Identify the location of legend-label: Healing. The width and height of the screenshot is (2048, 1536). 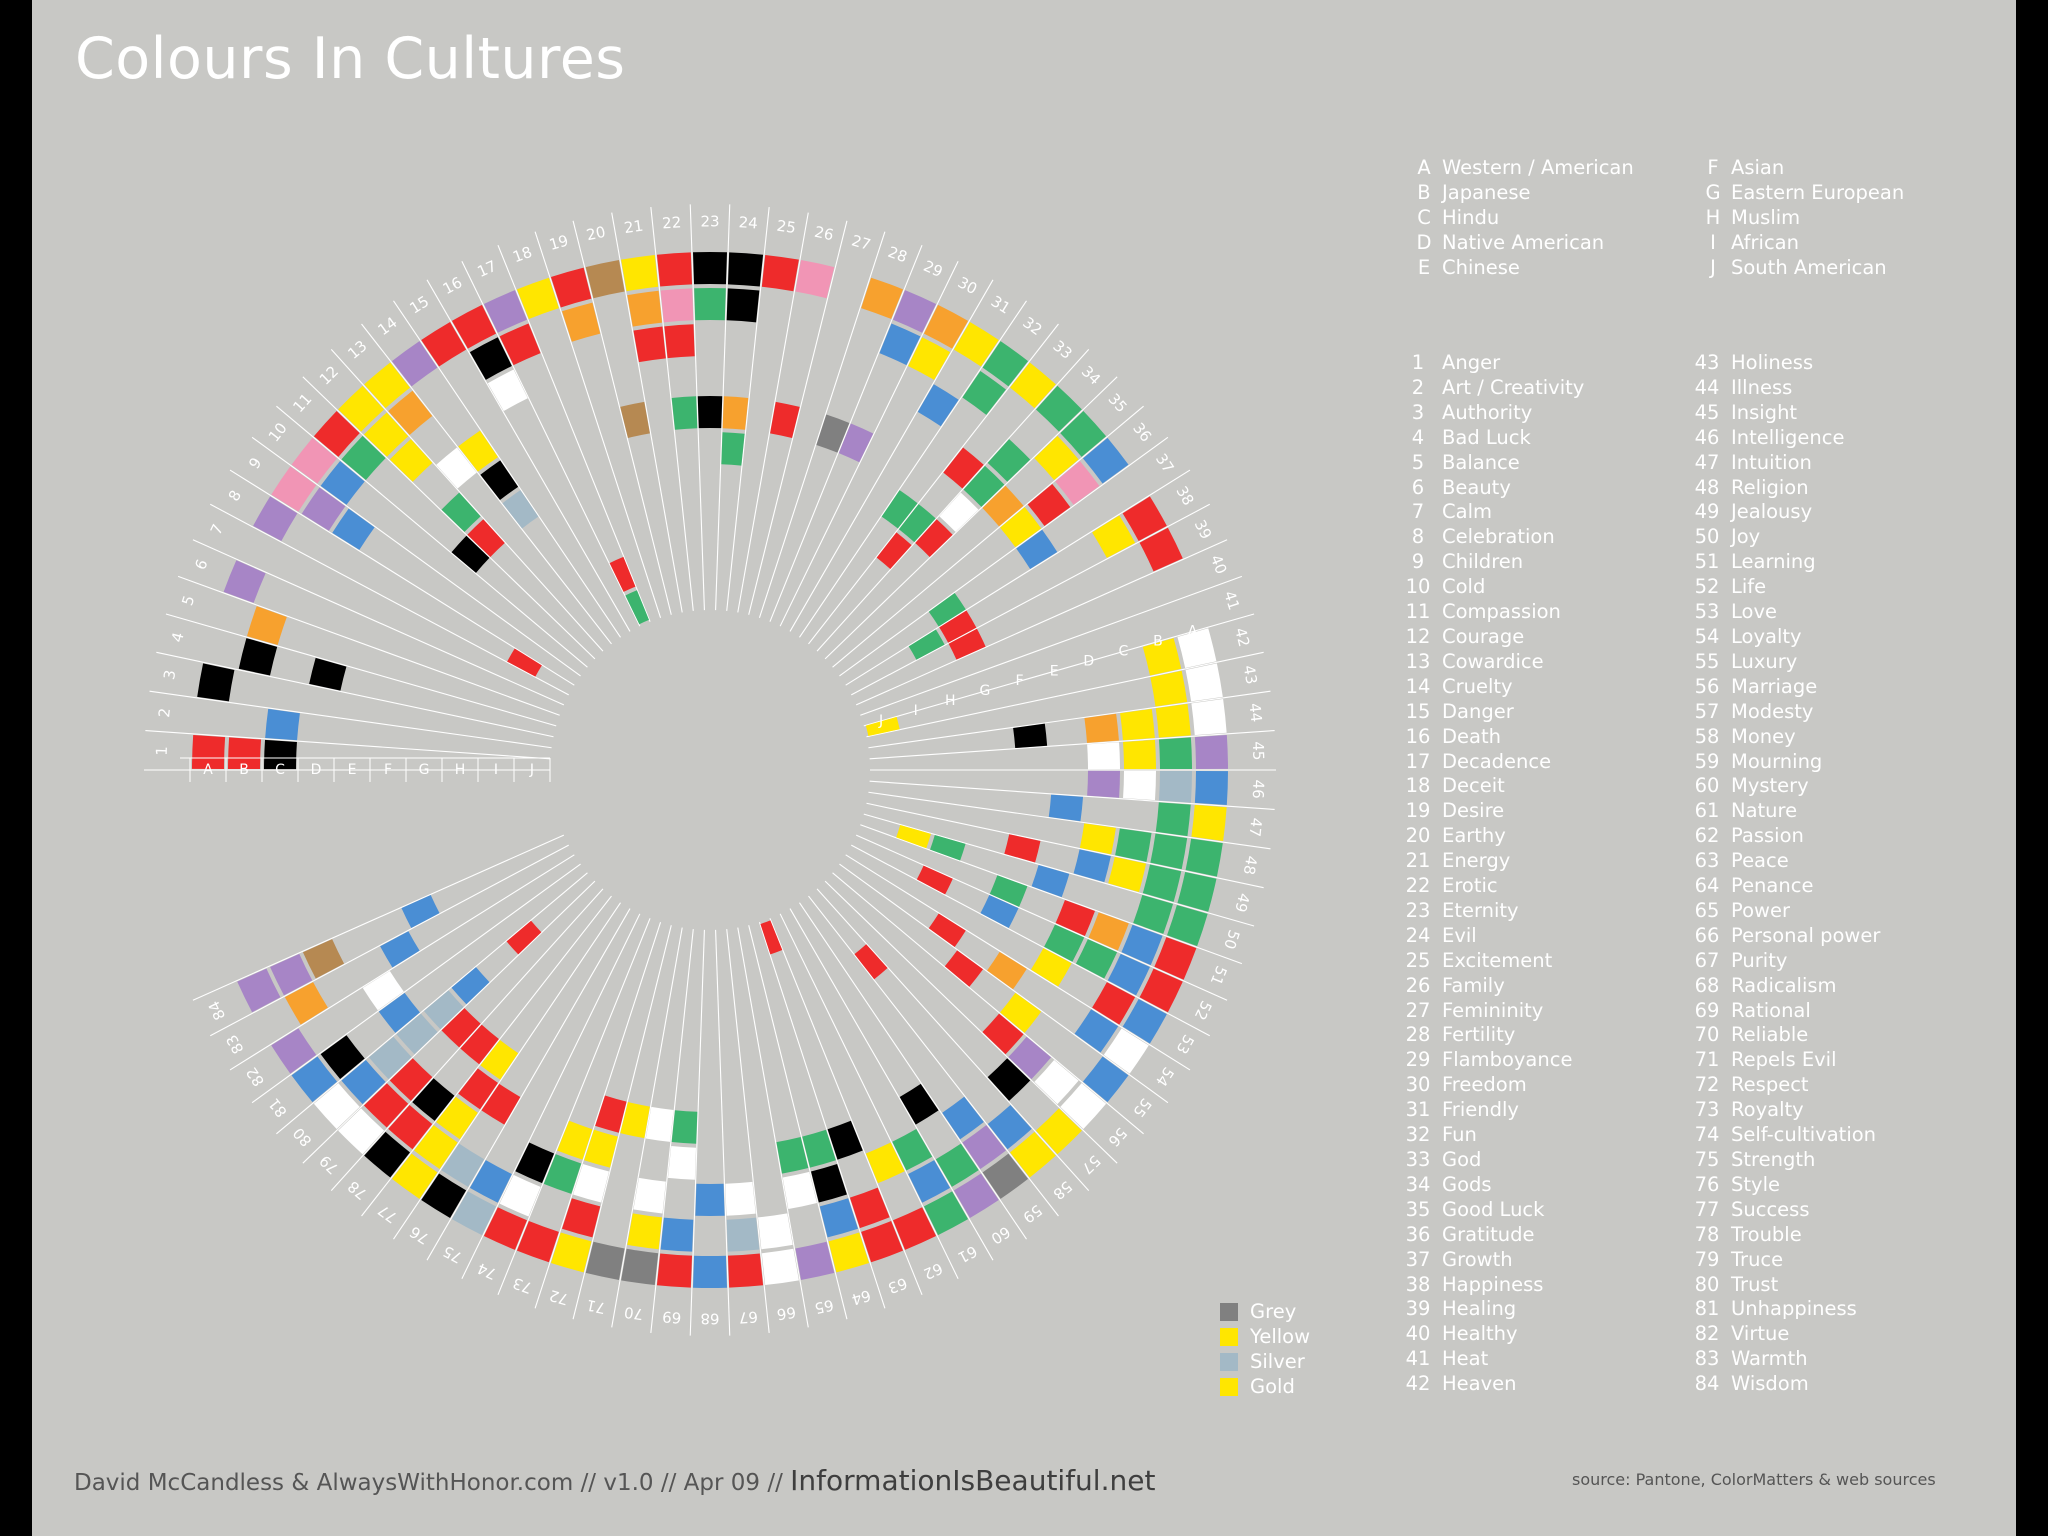
(1479, 1309).